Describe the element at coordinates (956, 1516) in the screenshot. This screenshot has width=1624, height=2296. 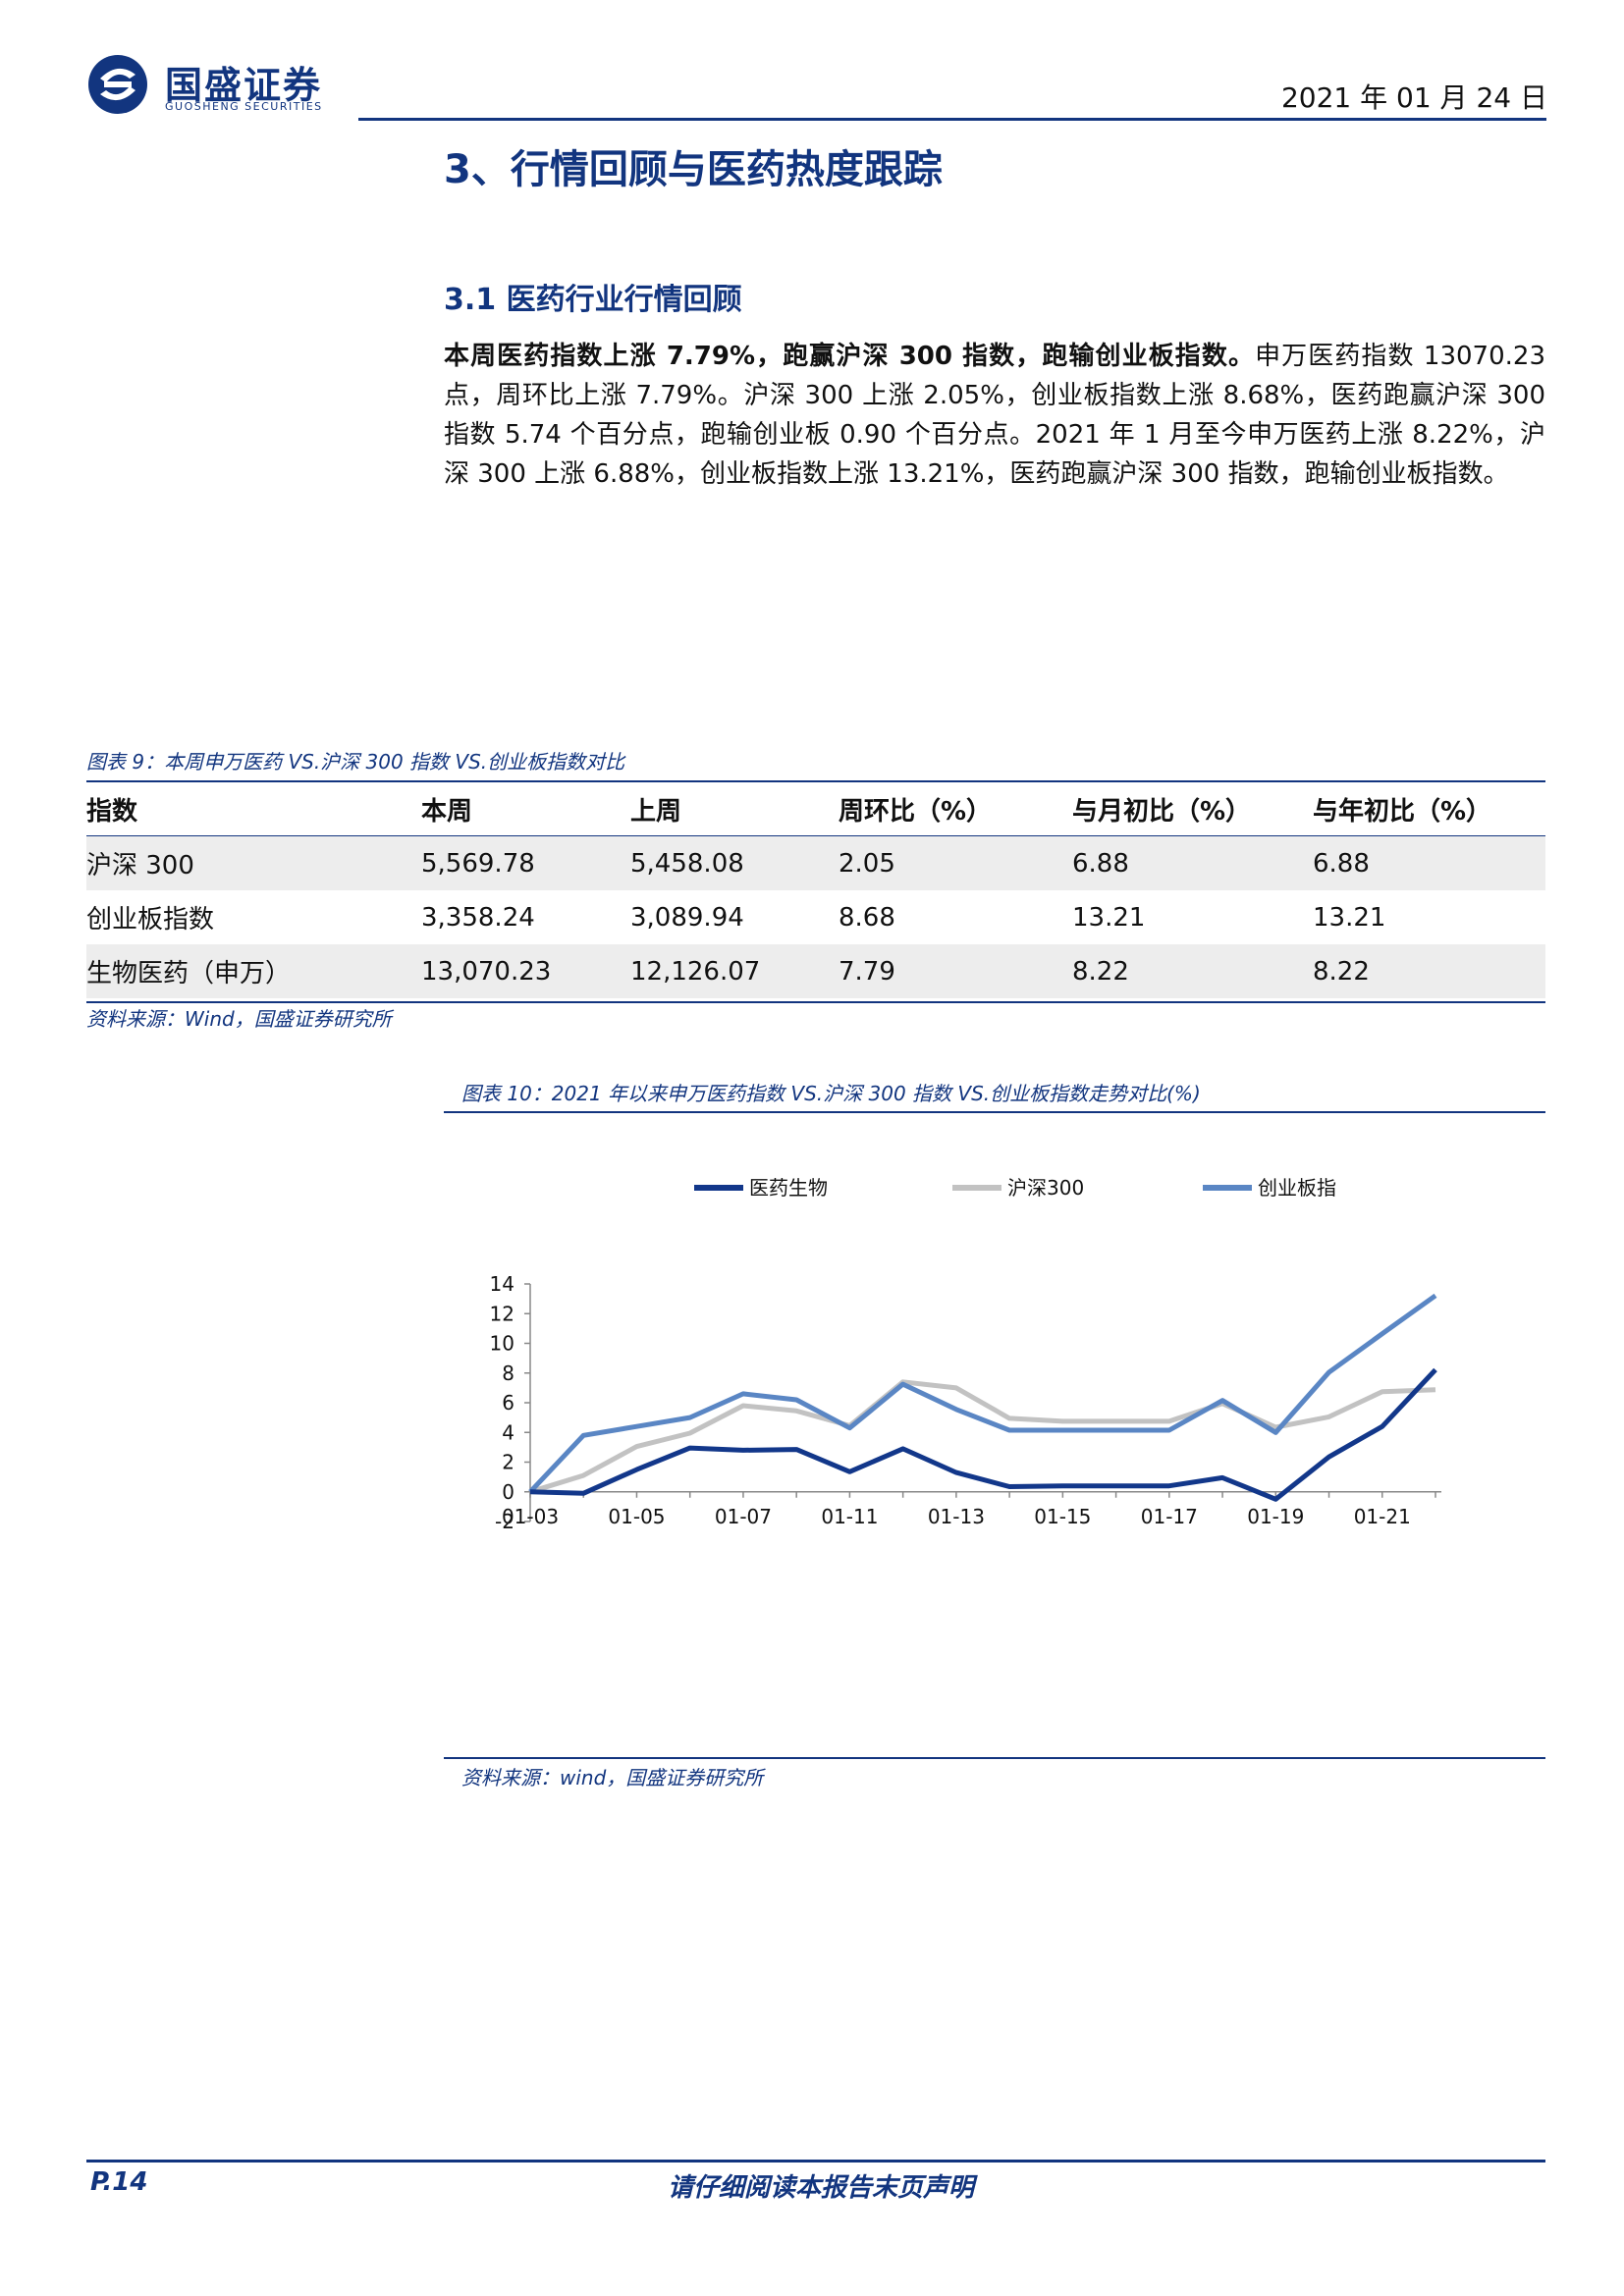
I see `x-tick-label: 01-13` at that location.